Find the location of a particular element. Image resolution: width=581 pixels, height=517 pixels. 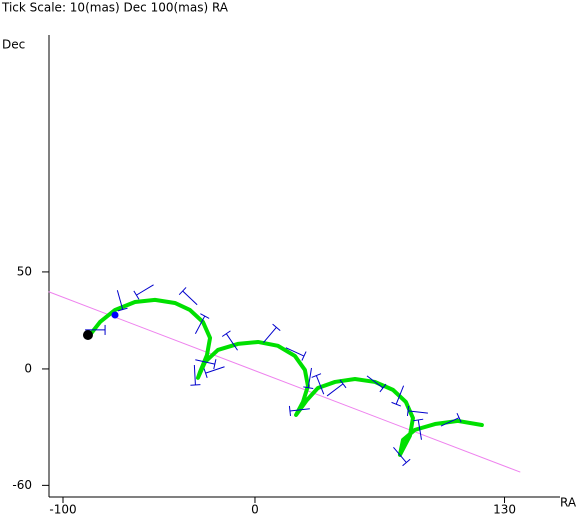

chart-title: Tick Scale: 10(mas) Dec 100(mas) RA is located at coordinates (115, 8).